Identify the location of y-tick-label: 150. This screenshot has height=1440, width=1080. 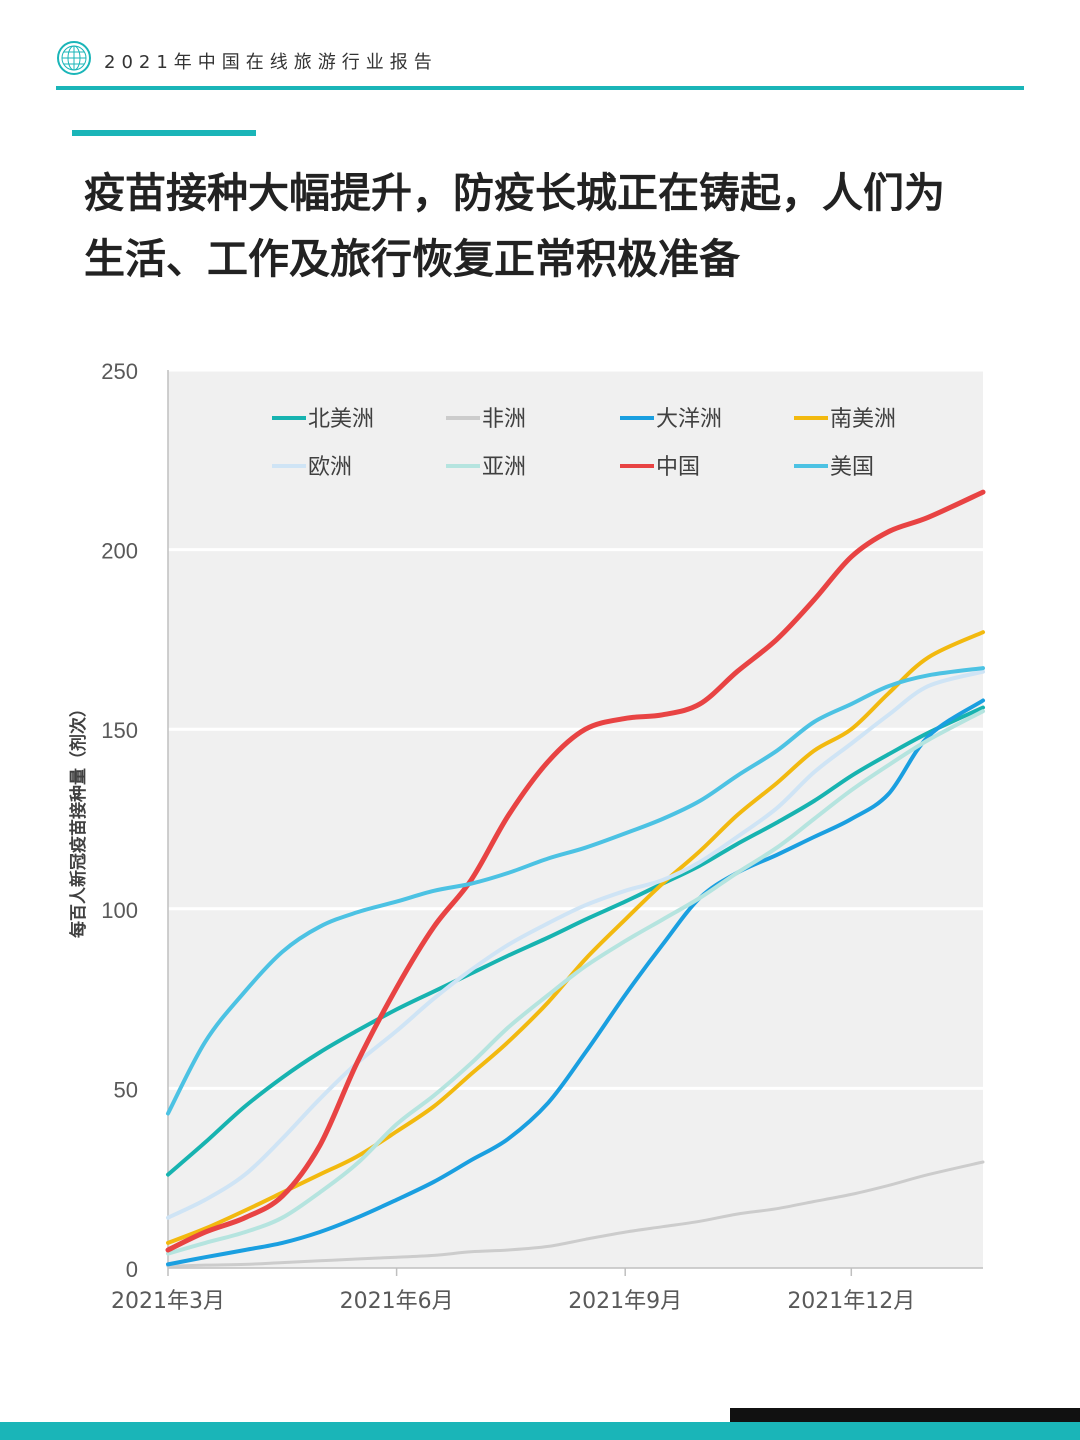
(119, 730).